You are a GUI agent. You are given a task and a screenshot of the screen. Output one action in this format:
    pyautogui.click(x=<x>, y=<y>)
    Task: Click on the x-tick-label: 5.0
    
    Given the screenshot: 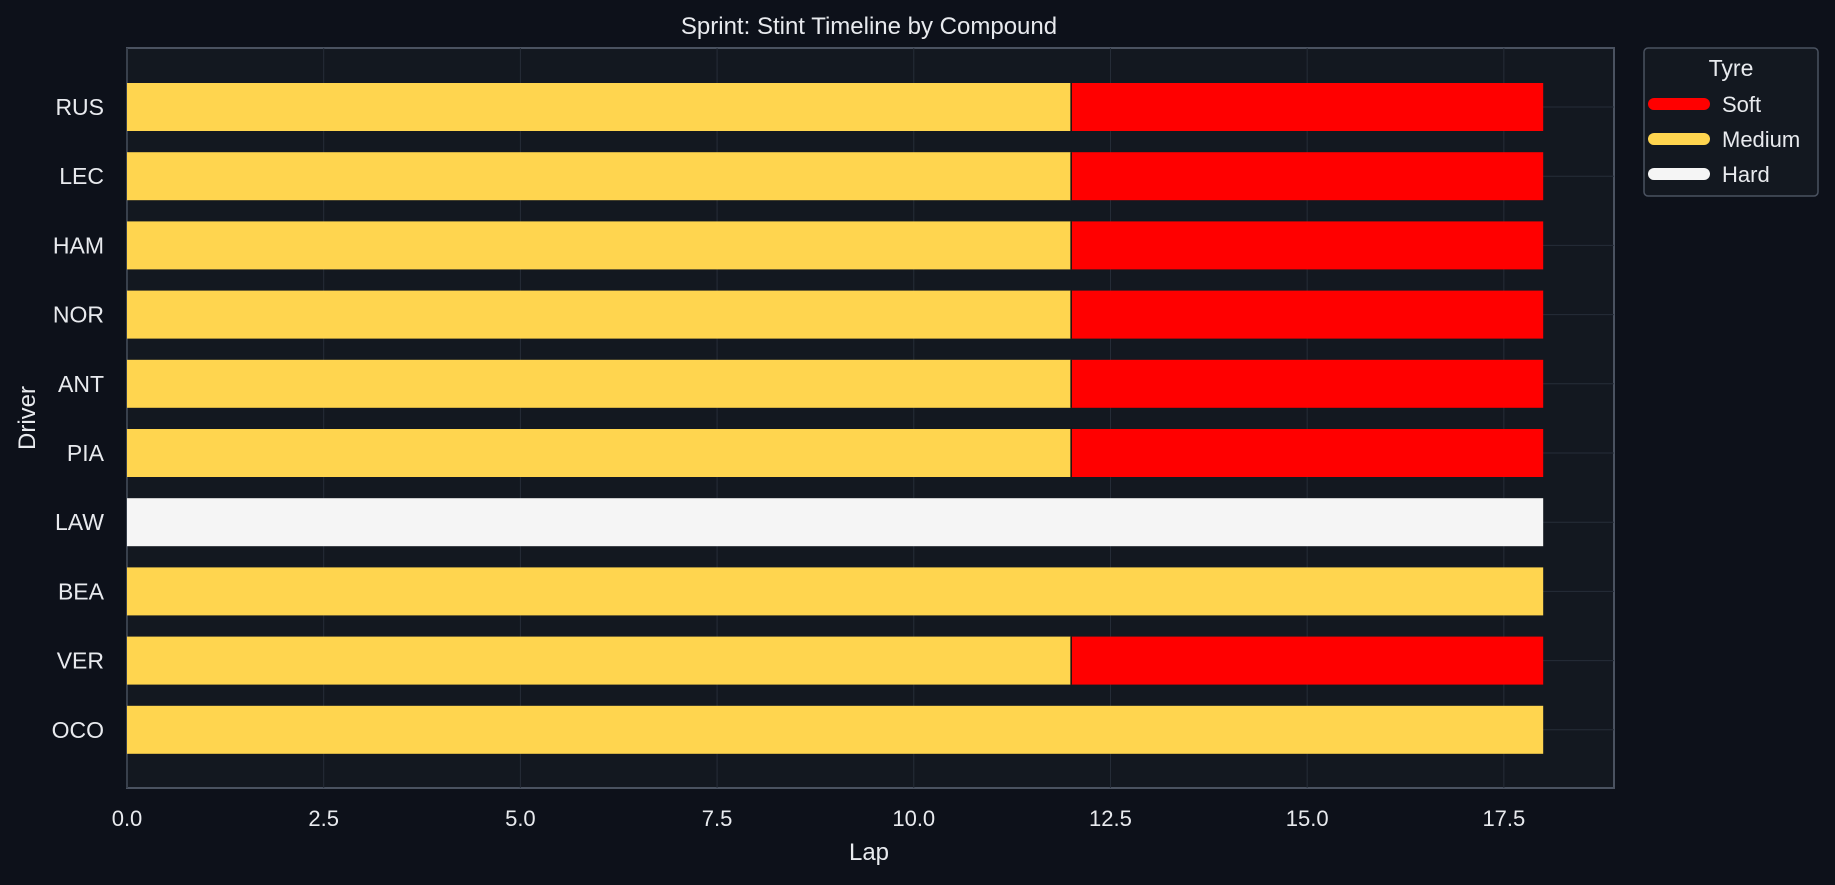 What is the action you would take?
    pyautogui.click(x=520, y=818)
    